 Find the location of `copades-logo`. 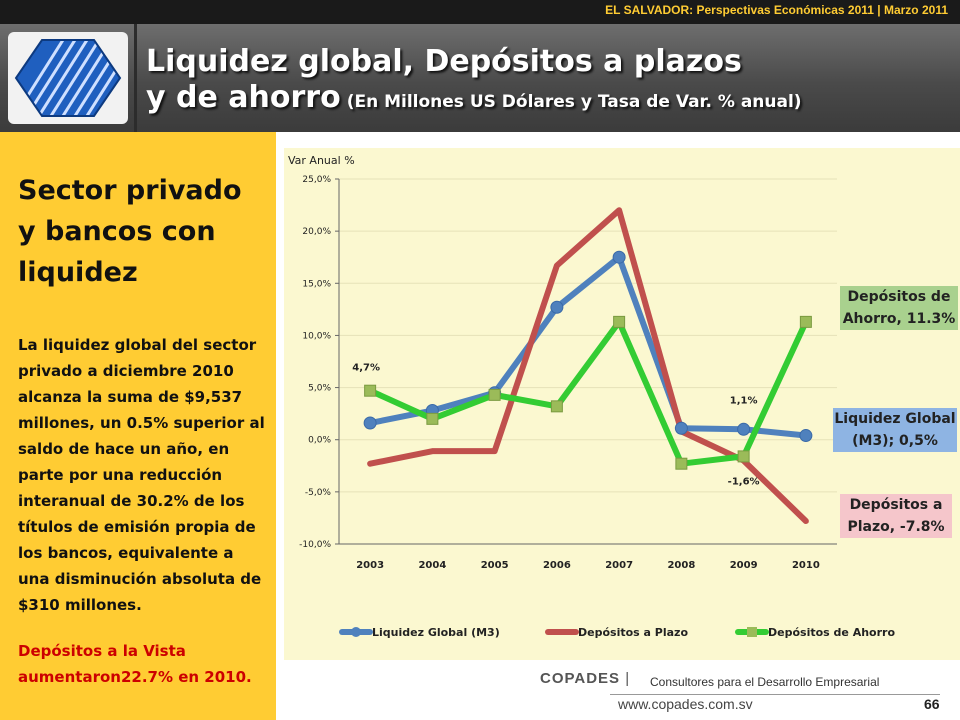

copades-logo is located at coordinates (68, 78).